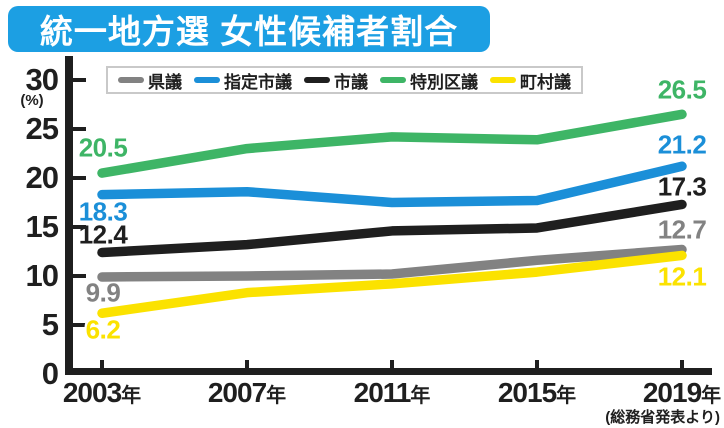 Image resolution: width=724 pixels, height=428 pixels. Describe the element at coordinates (69, 215) in the screenshot. I see `y-axis-line` at that location.